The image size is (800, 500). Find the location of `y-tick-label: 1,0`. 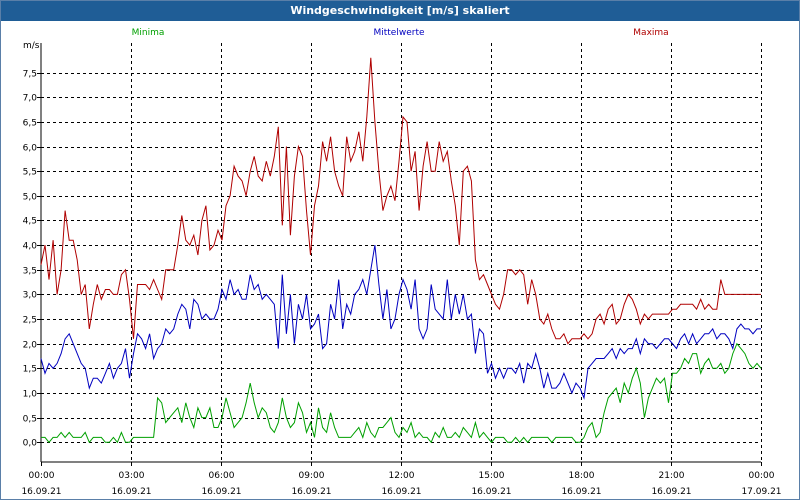

y-tick-label: 1,0 is located at coordinates (30, 395).